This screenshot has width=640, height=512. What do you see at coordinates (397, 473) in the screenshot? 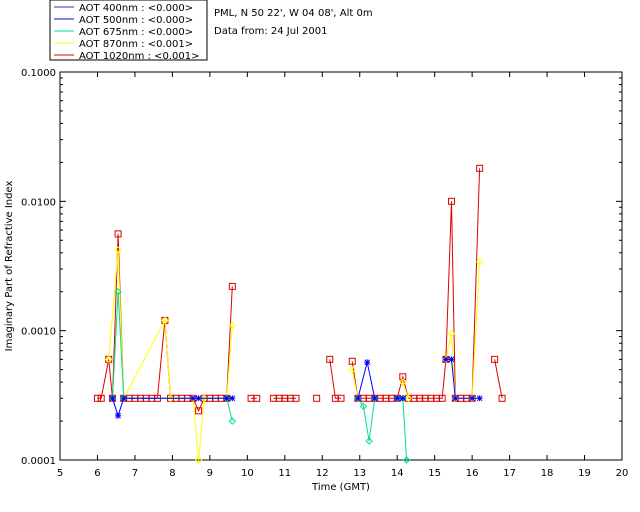
I see `x-tick-label: 14` at bounding box center [397, 473].